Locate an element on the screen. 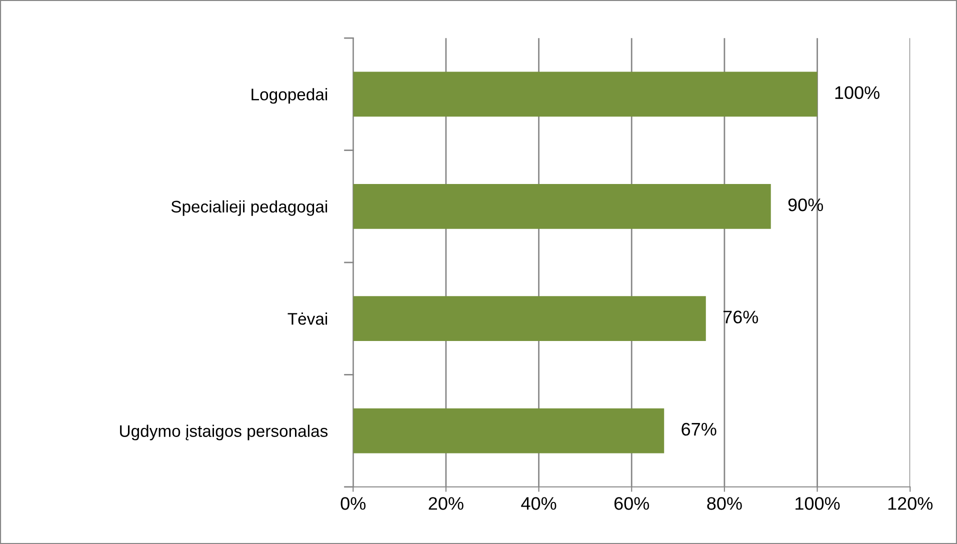 The width and height of the screenshot is (957, 544). y-tick-label: Specialieji pedagogai is located at coordinates (249, 208).